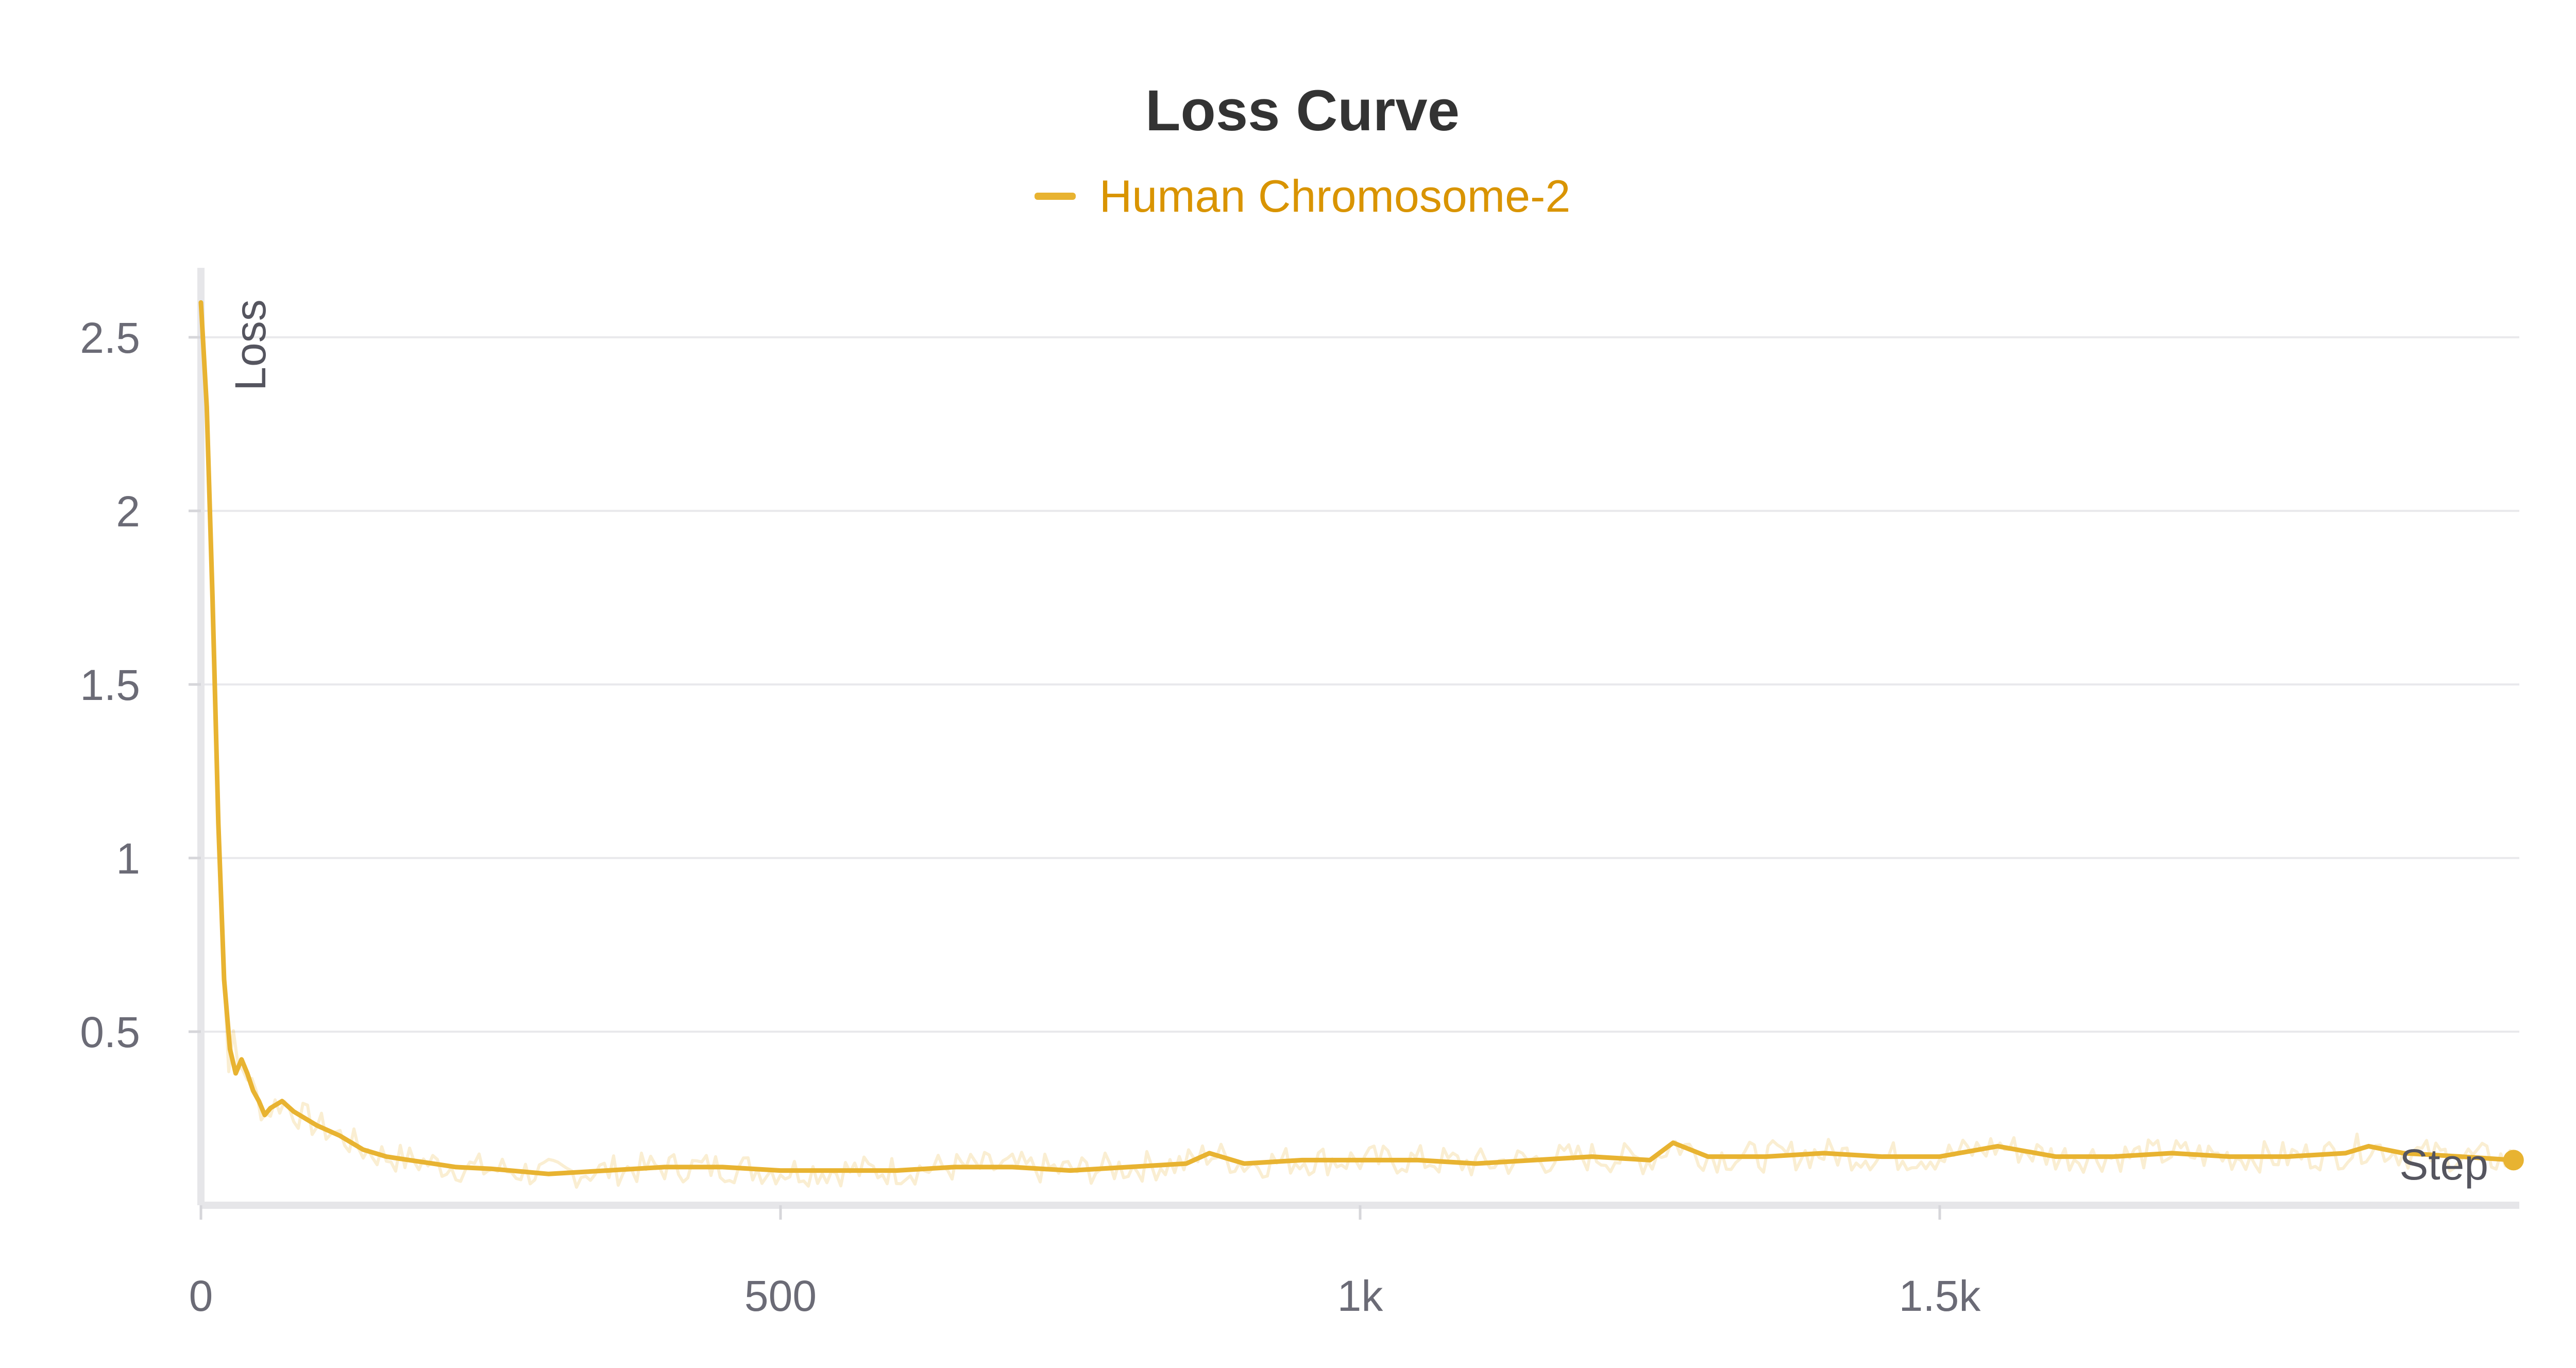 The height and width of the screenshot is (1368, 2576). What do you see at coordinates (1085, 1262) in the screenshot?
I see `x-ticks: 0 500 1k 1.5k` at bounding box center [1085, 1262].